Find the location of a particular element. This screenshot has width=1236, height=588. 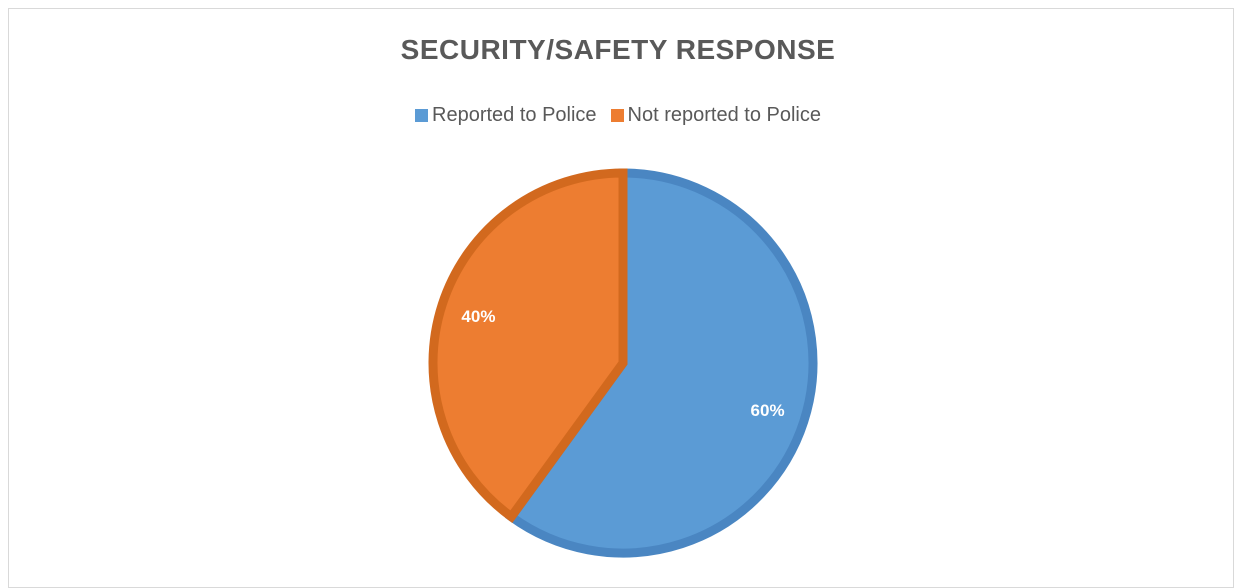

legend-item-not-reported: Not reported to Police is located at coordinates (715, 115).